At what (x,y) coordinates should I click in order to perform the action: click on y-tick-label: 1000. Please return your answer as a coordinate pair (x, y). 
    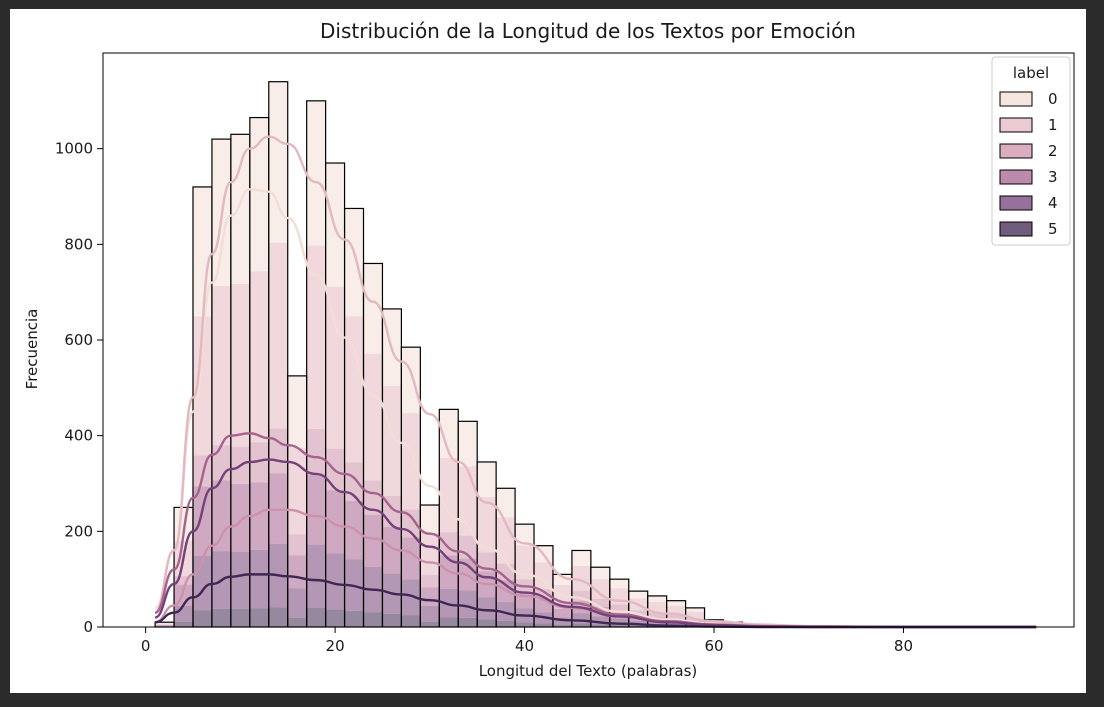
    Looking at the image, I should click on (74, 149).